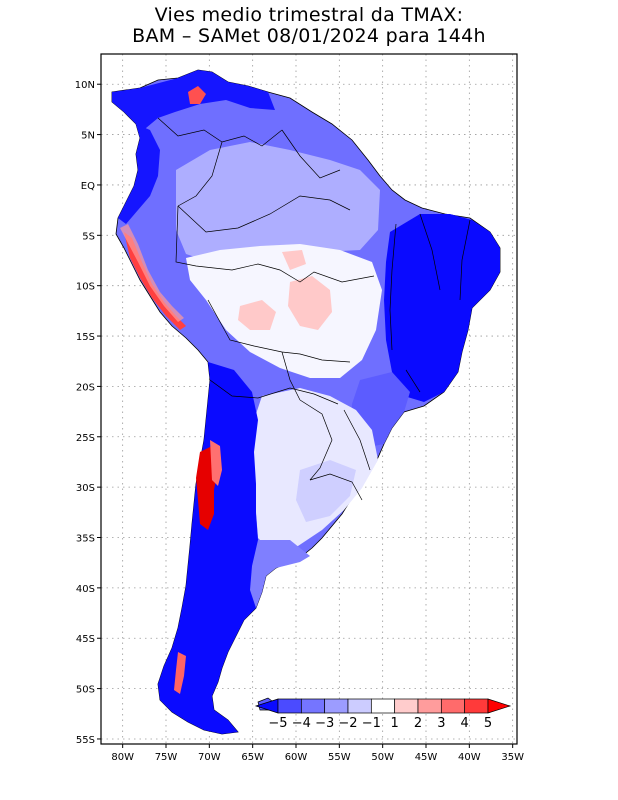  I want to click on longitude-tick-label: 55W, so click(339, 757).